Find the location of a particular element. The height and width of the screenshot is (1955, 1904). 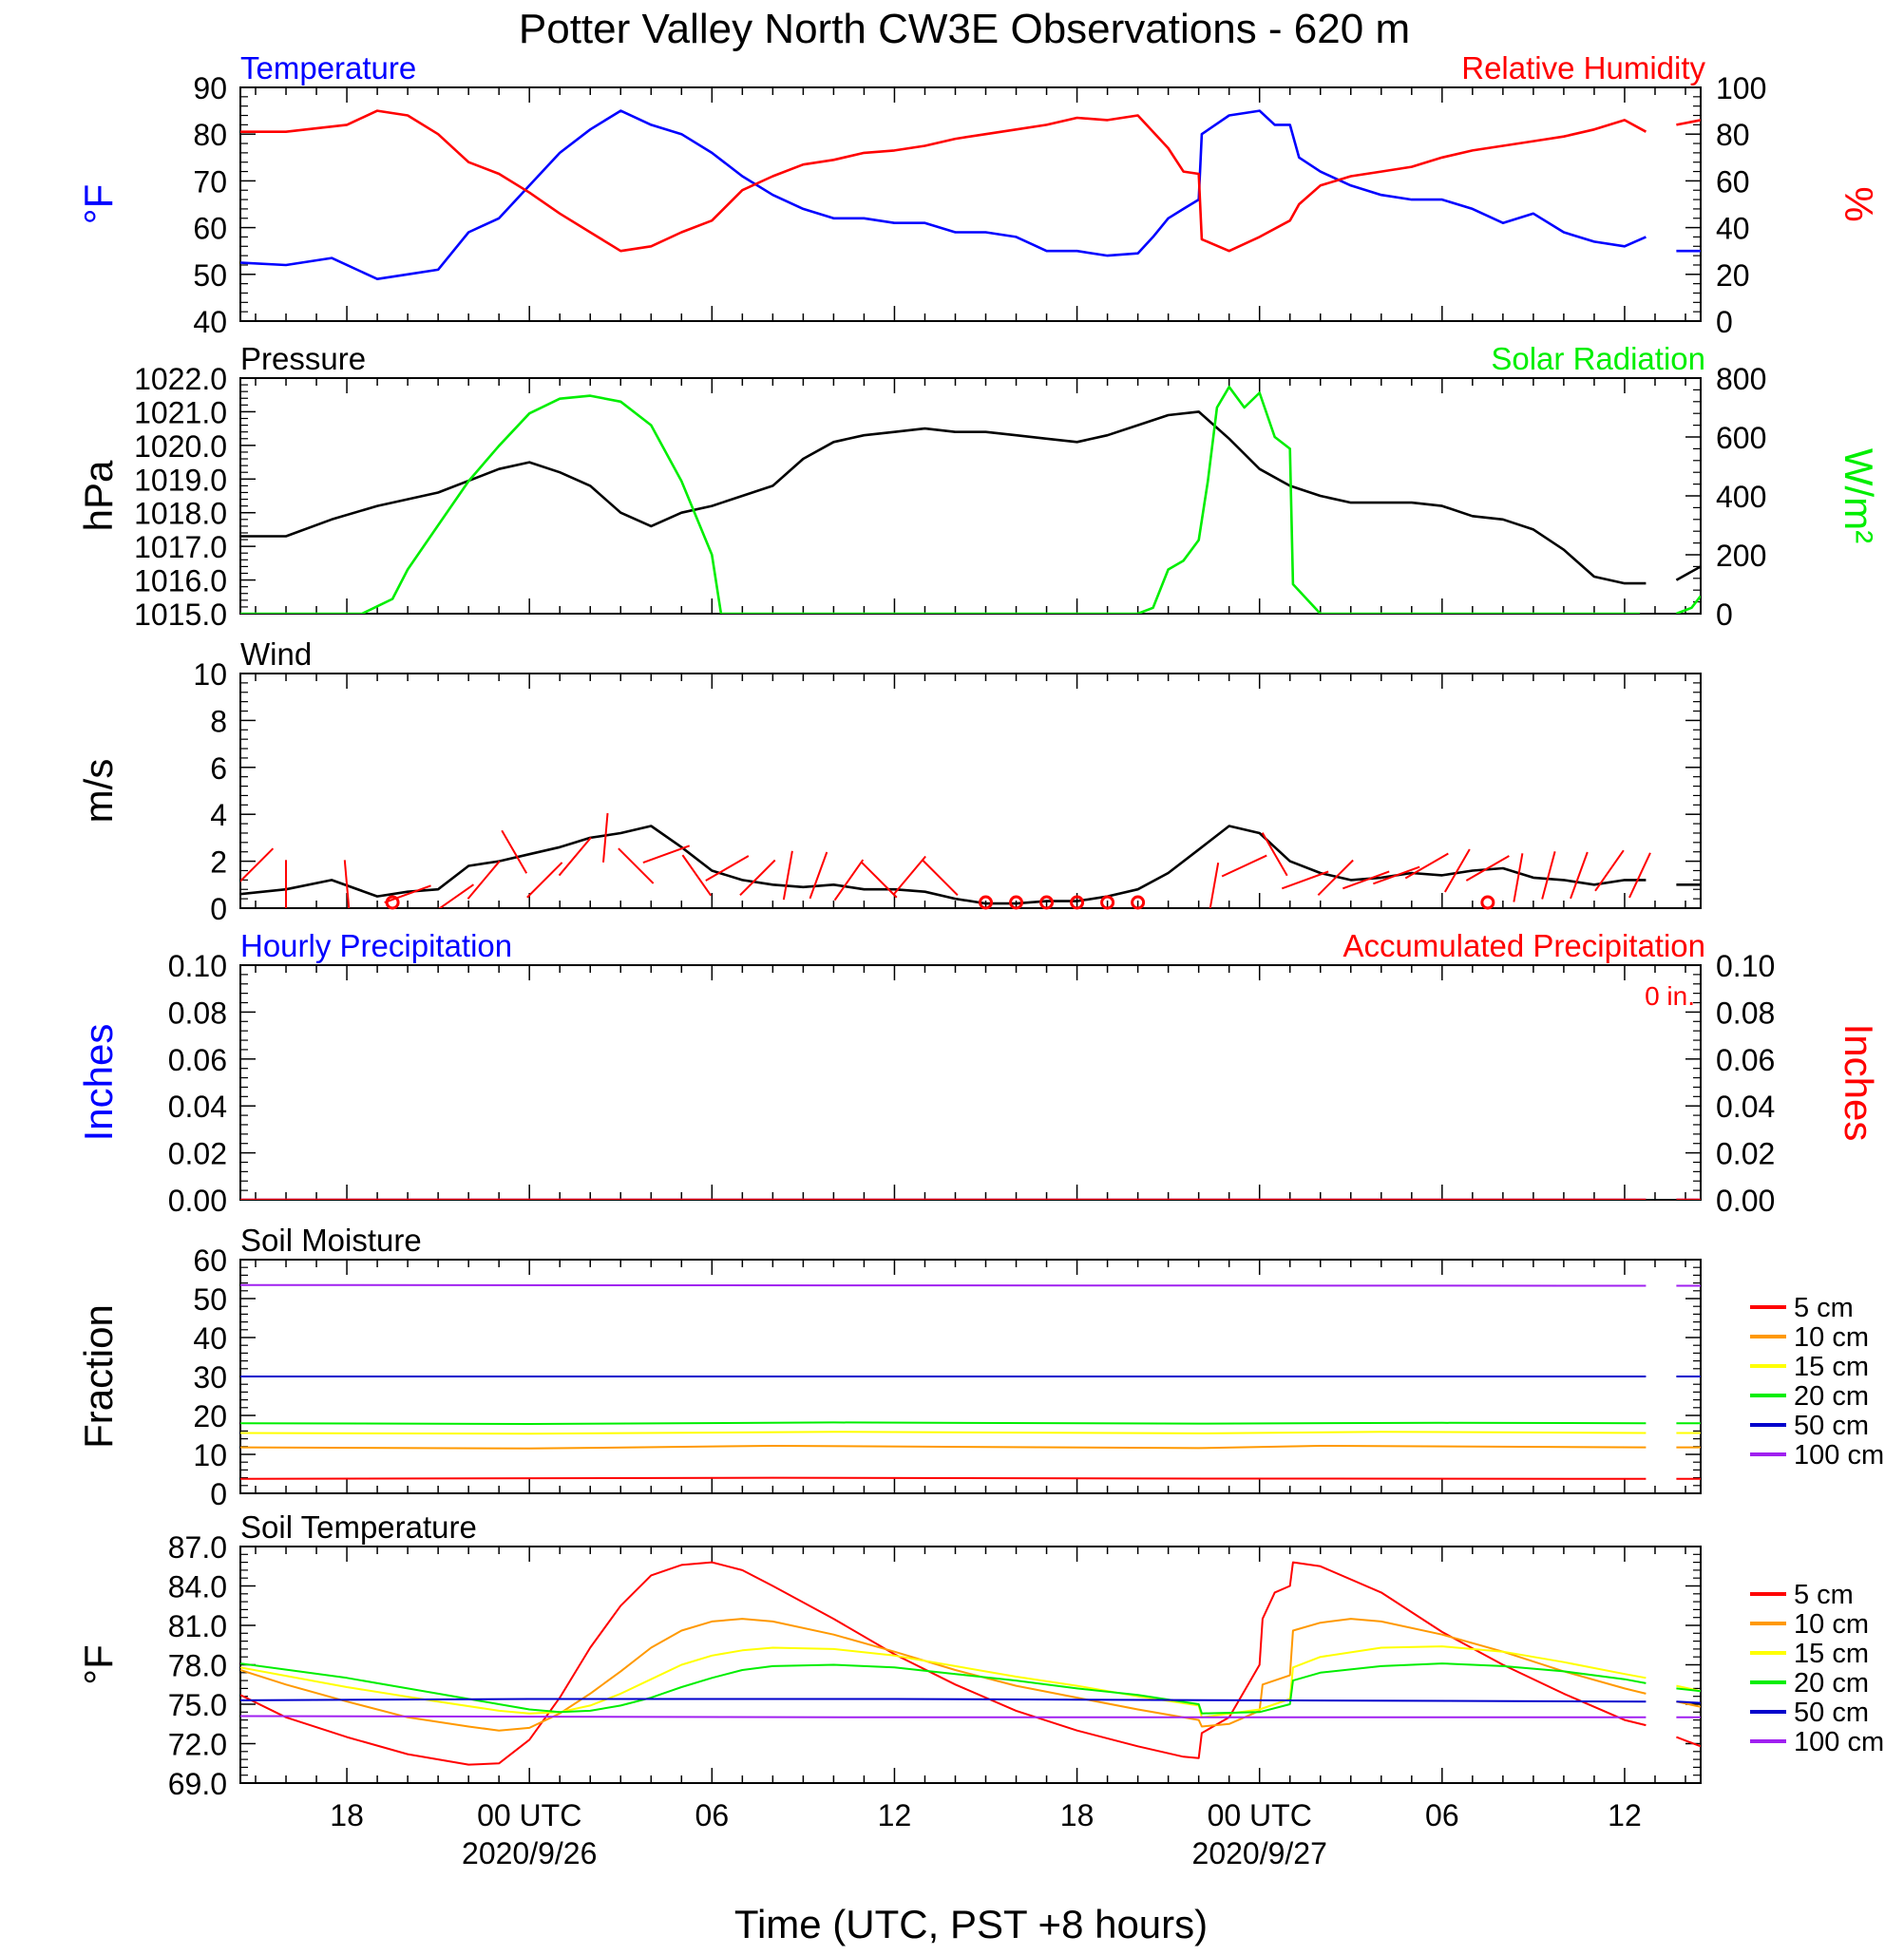

y-axis-label-left: hPa is located at coordinates (98, 495).